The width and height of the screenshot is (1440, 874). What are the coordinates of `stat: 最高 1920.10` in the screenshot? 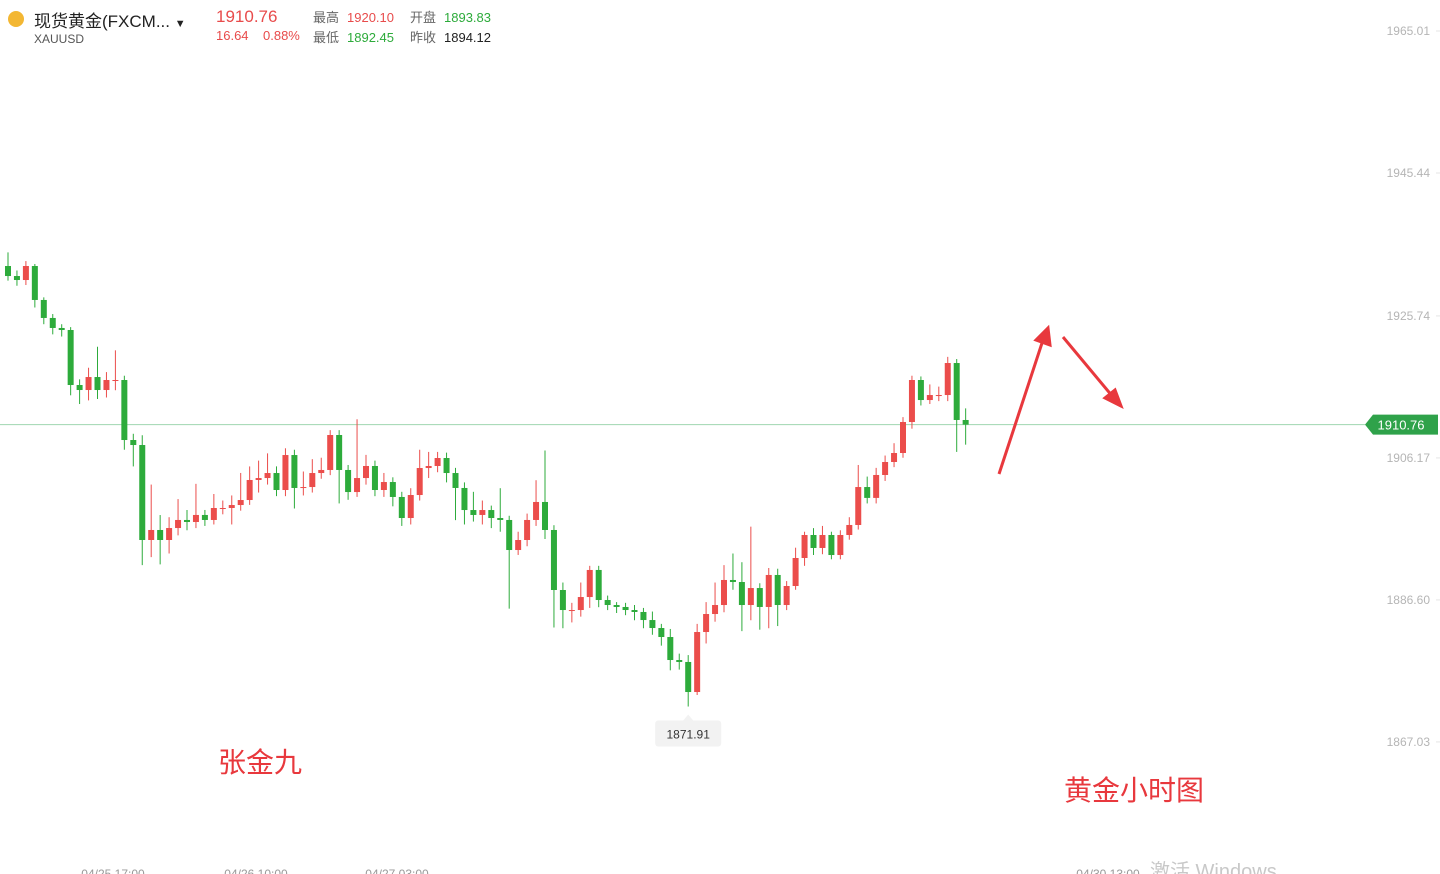 It's located at (353, 16).